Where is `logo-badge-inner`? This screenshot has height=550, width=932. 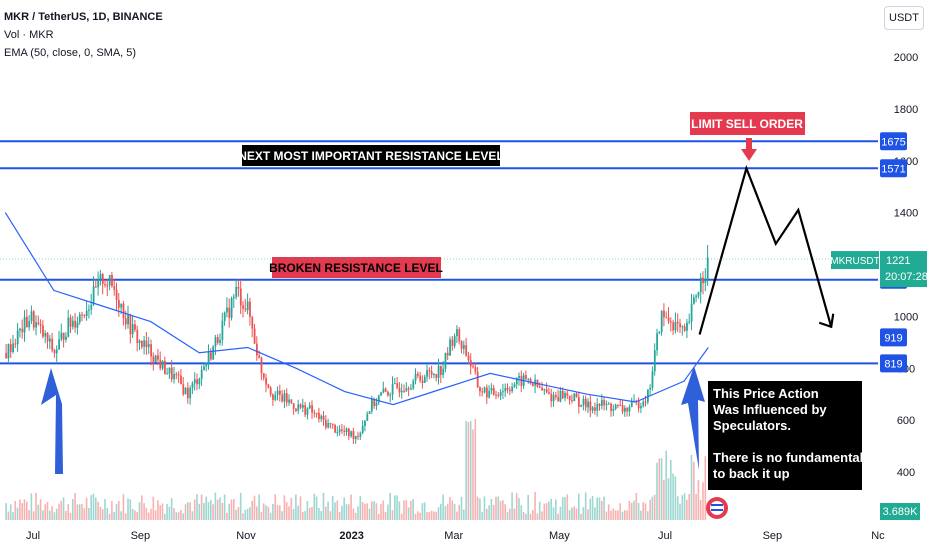 logo-badge-inner is located at coordinates (717, 508).